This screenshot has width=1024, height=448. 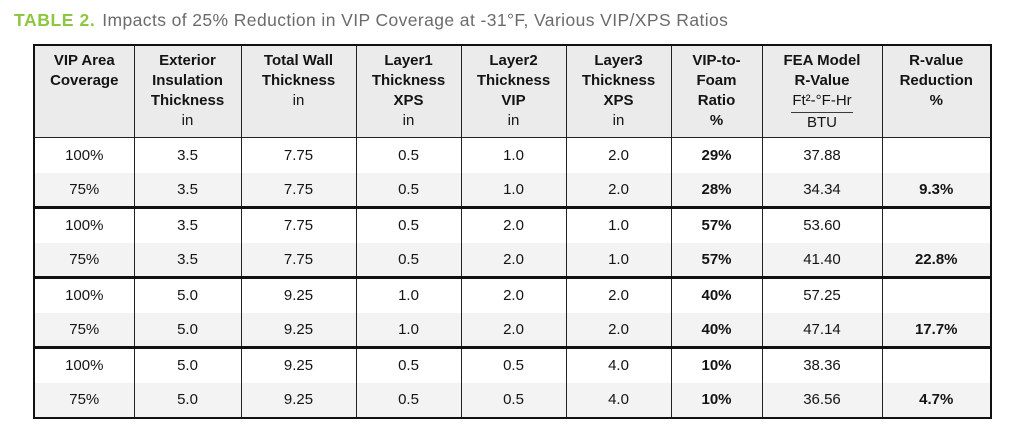 What do you see at coordinates (936, 400) in the screenshot?
I see `table-cell: 4.7%` at bounding box center [936, 400].